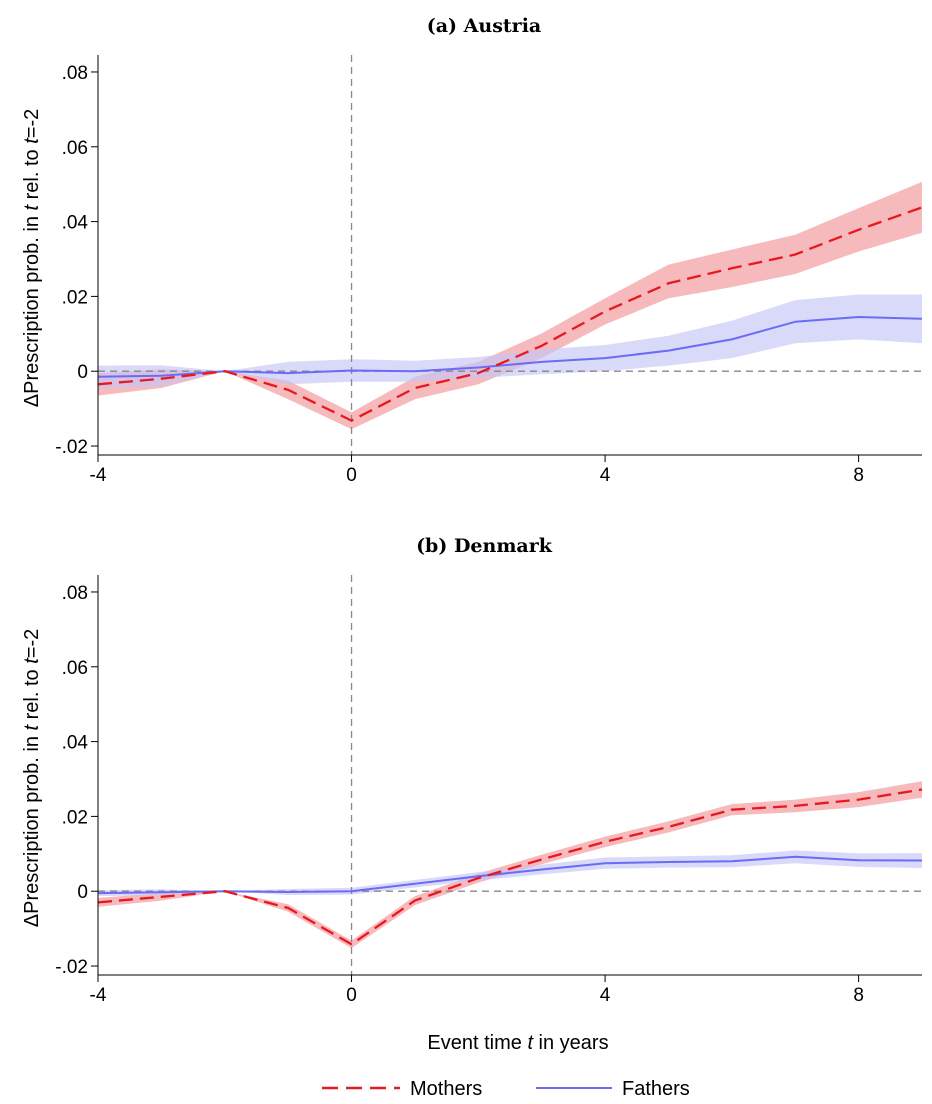  What do you see at coordinates (517, 1043) in the screenshot?
I see `x-axis-label: Event time t in years` at bounding box center [517, 1043].